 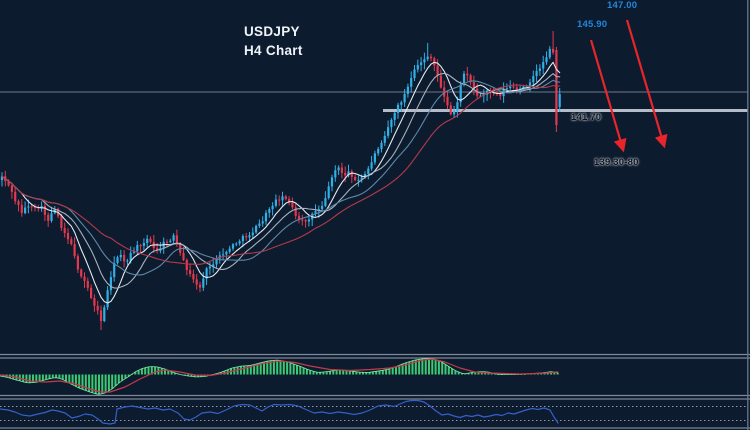 I want to click on price-label-141-70: 141.70, so click(x=586, y=117).